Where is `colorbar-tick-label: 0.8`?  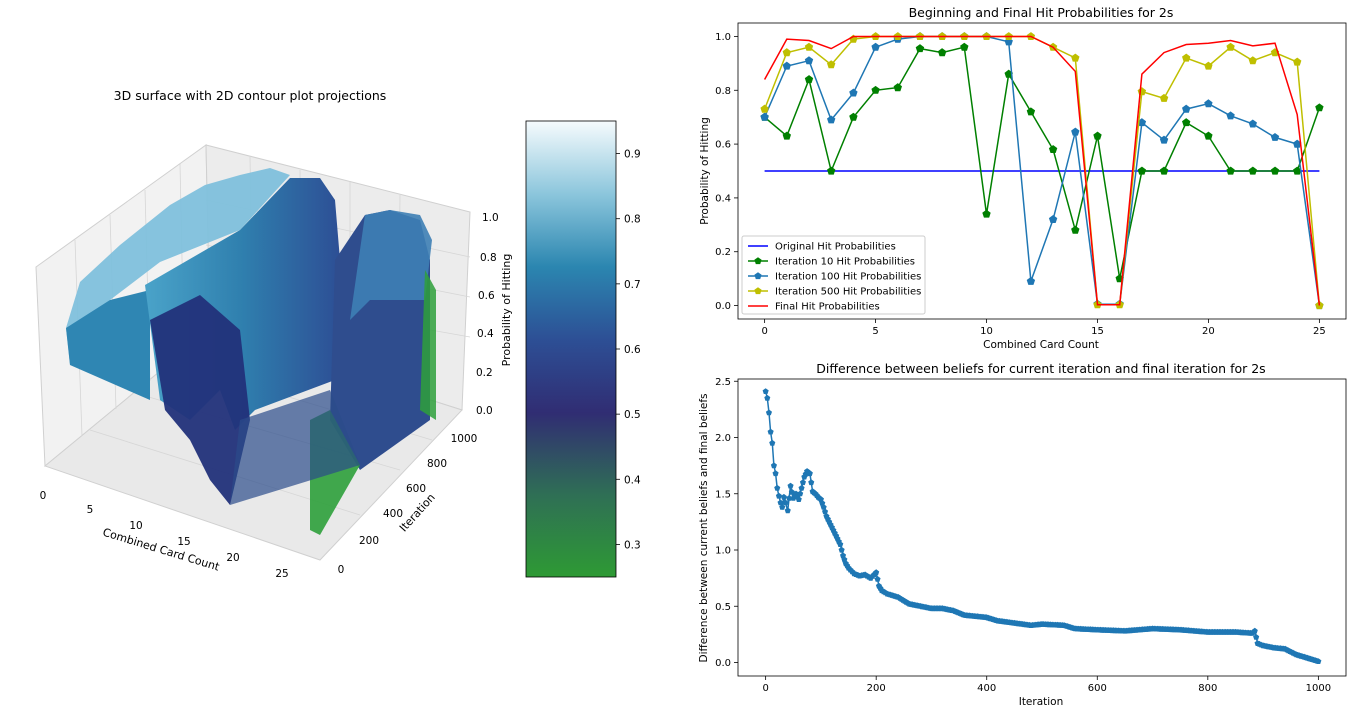
colorbar-tick-label: 0.8 is located at coordinates (632, 220).